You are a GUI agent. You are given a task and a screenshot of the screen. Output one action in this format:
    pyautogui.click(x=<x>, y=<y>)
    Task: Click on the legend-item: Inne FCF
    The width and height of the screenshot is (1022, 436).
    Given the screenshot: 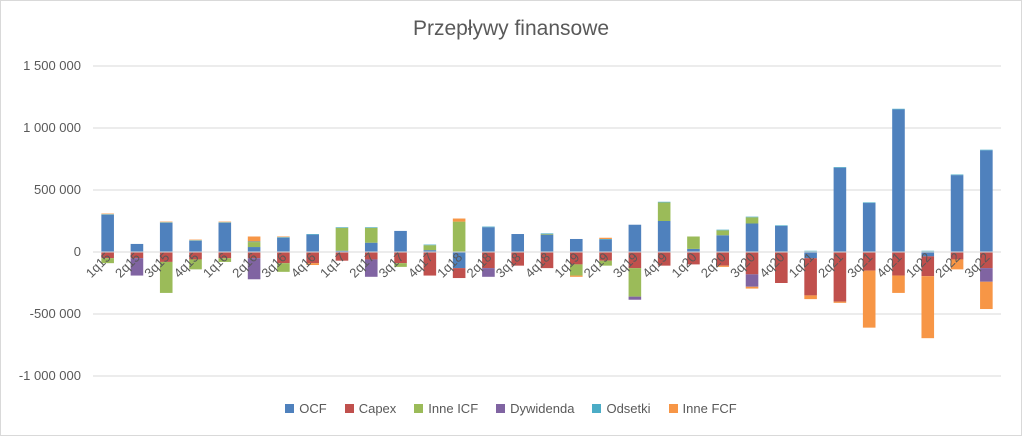 What is the action you would take?
    pyautogui.click(x=702, y=408)
    